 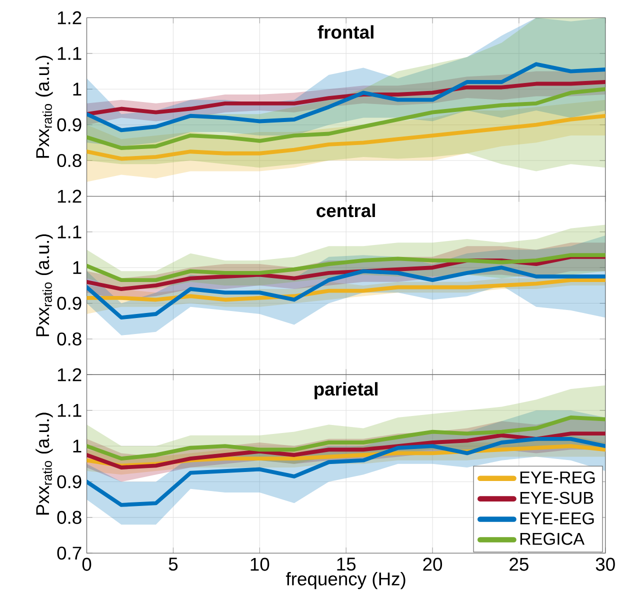 What do you see at coordinates (557, 498) in the screenshot?
I see `legend-label: EYE-SUB` at bounding box center [557, 498].